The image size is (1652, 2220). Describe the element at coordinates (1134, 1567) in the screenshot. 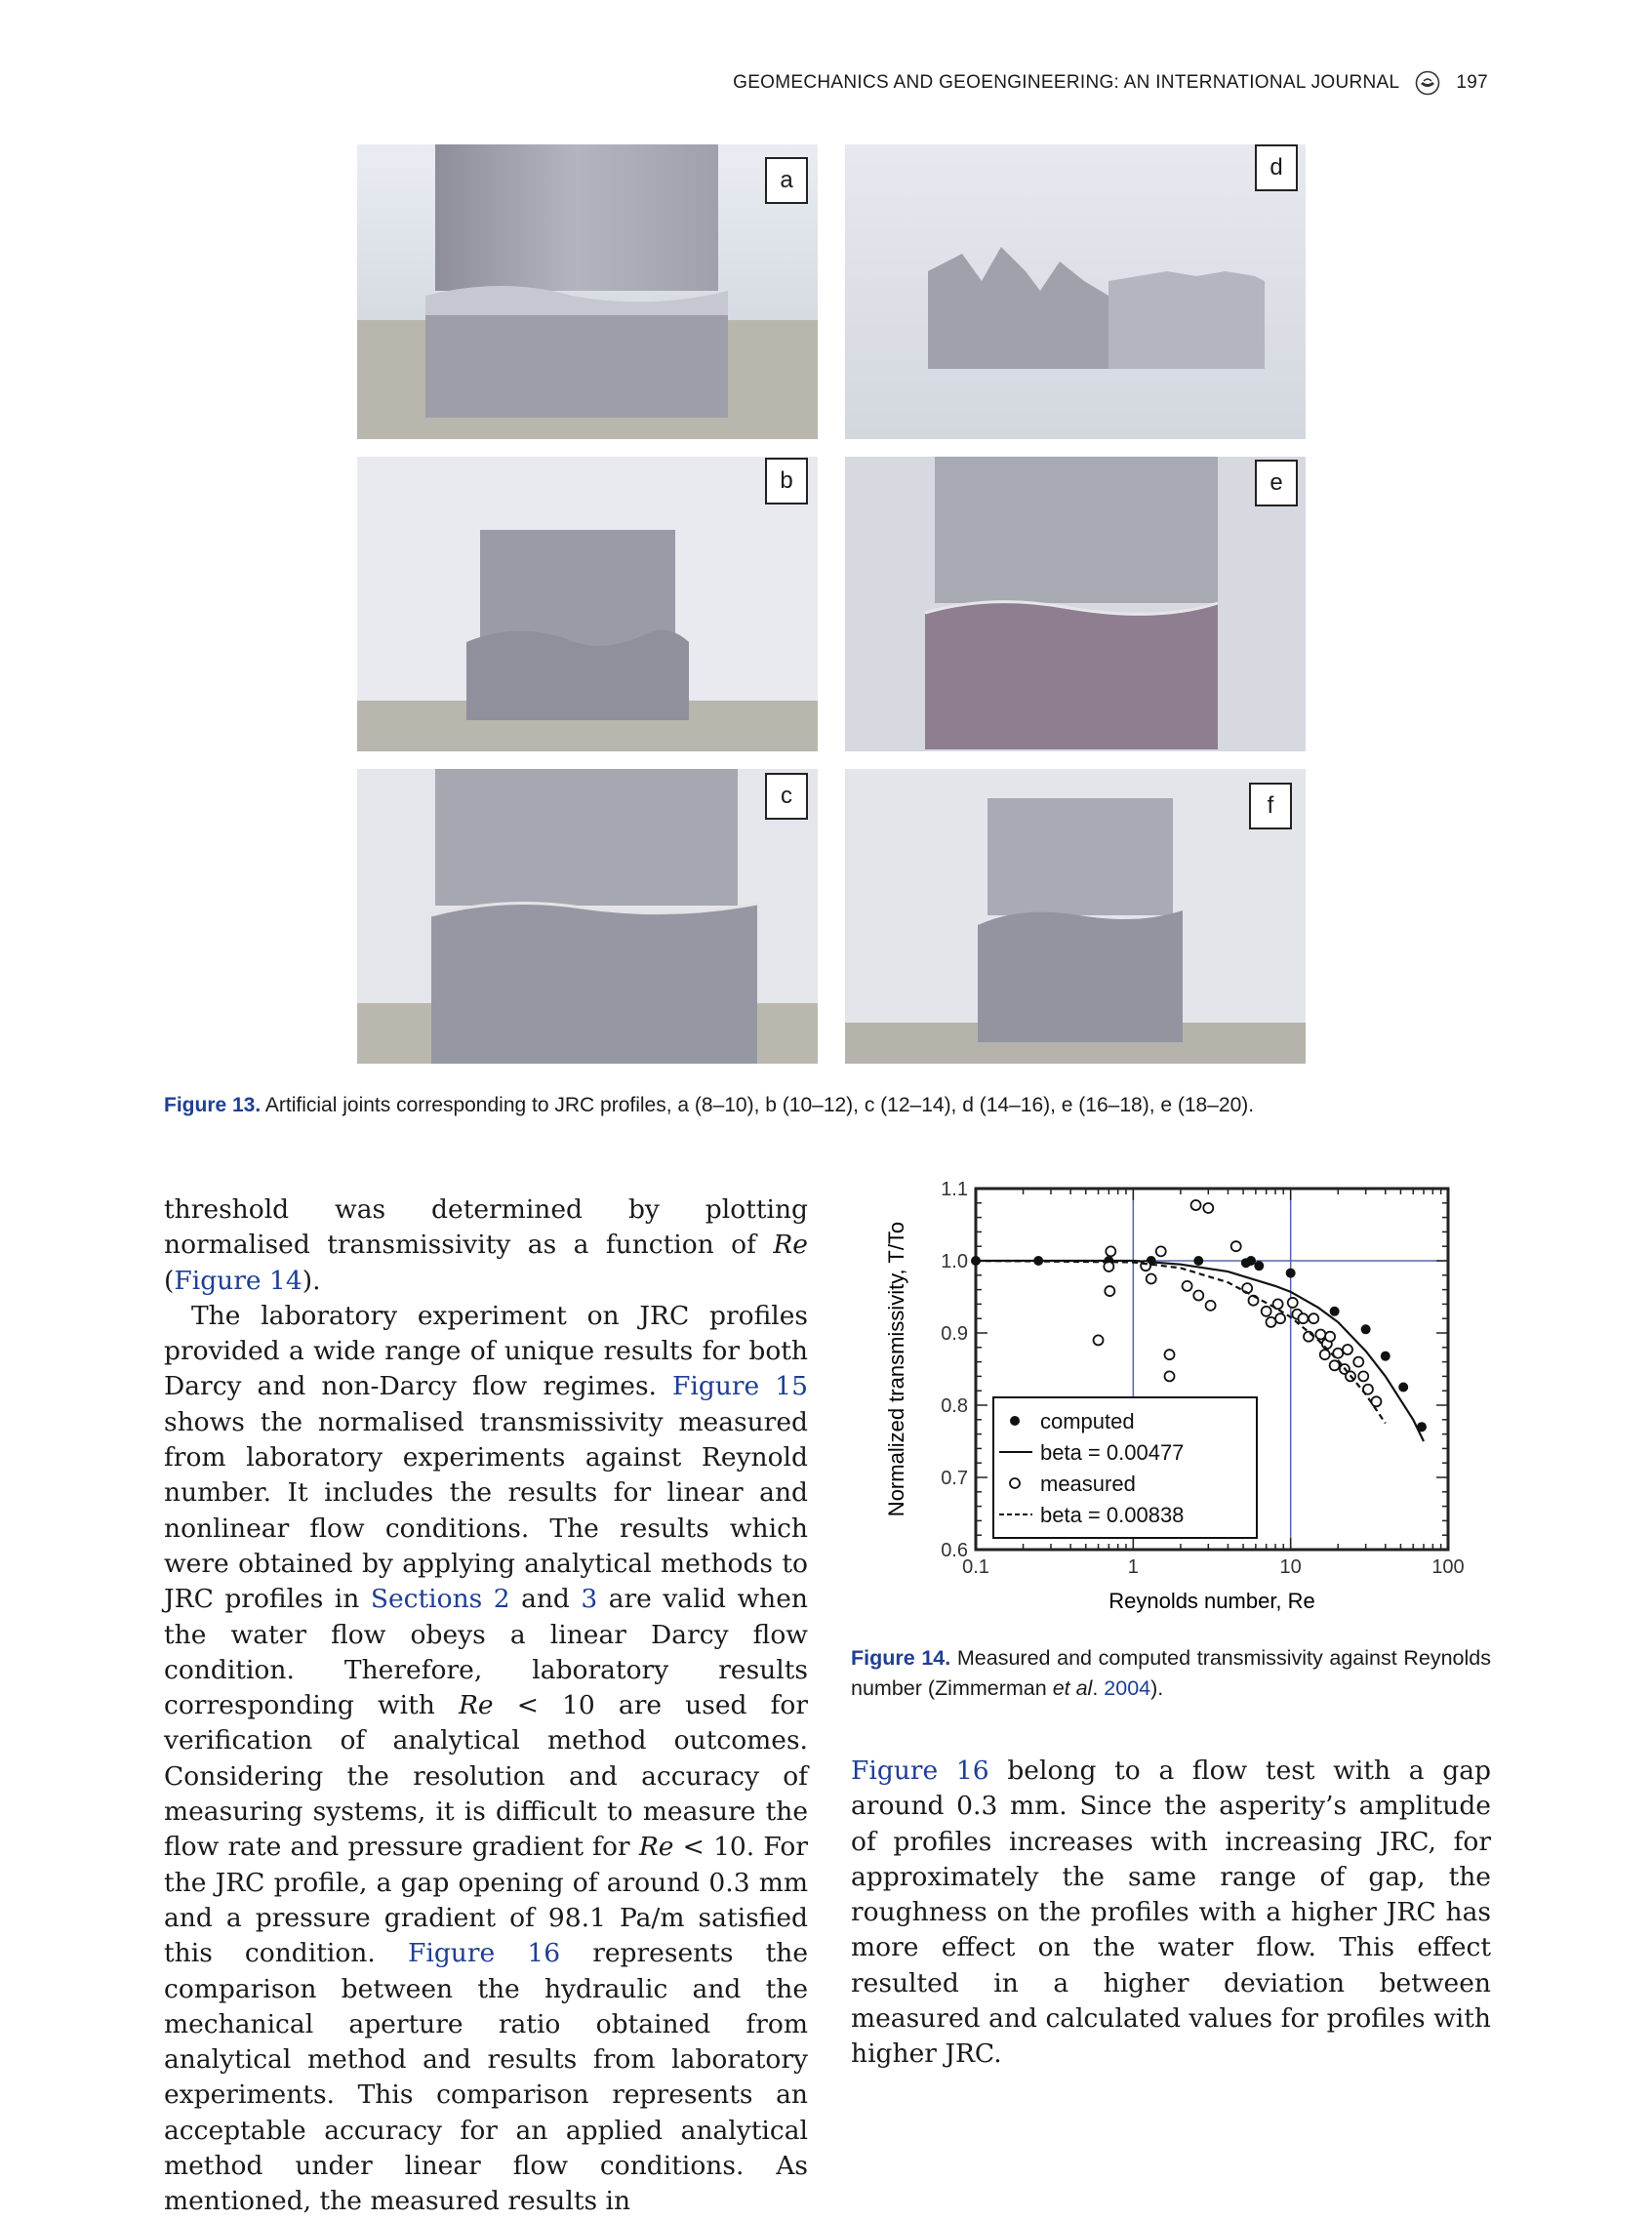

I see `x-tick-label: 1` at that location.